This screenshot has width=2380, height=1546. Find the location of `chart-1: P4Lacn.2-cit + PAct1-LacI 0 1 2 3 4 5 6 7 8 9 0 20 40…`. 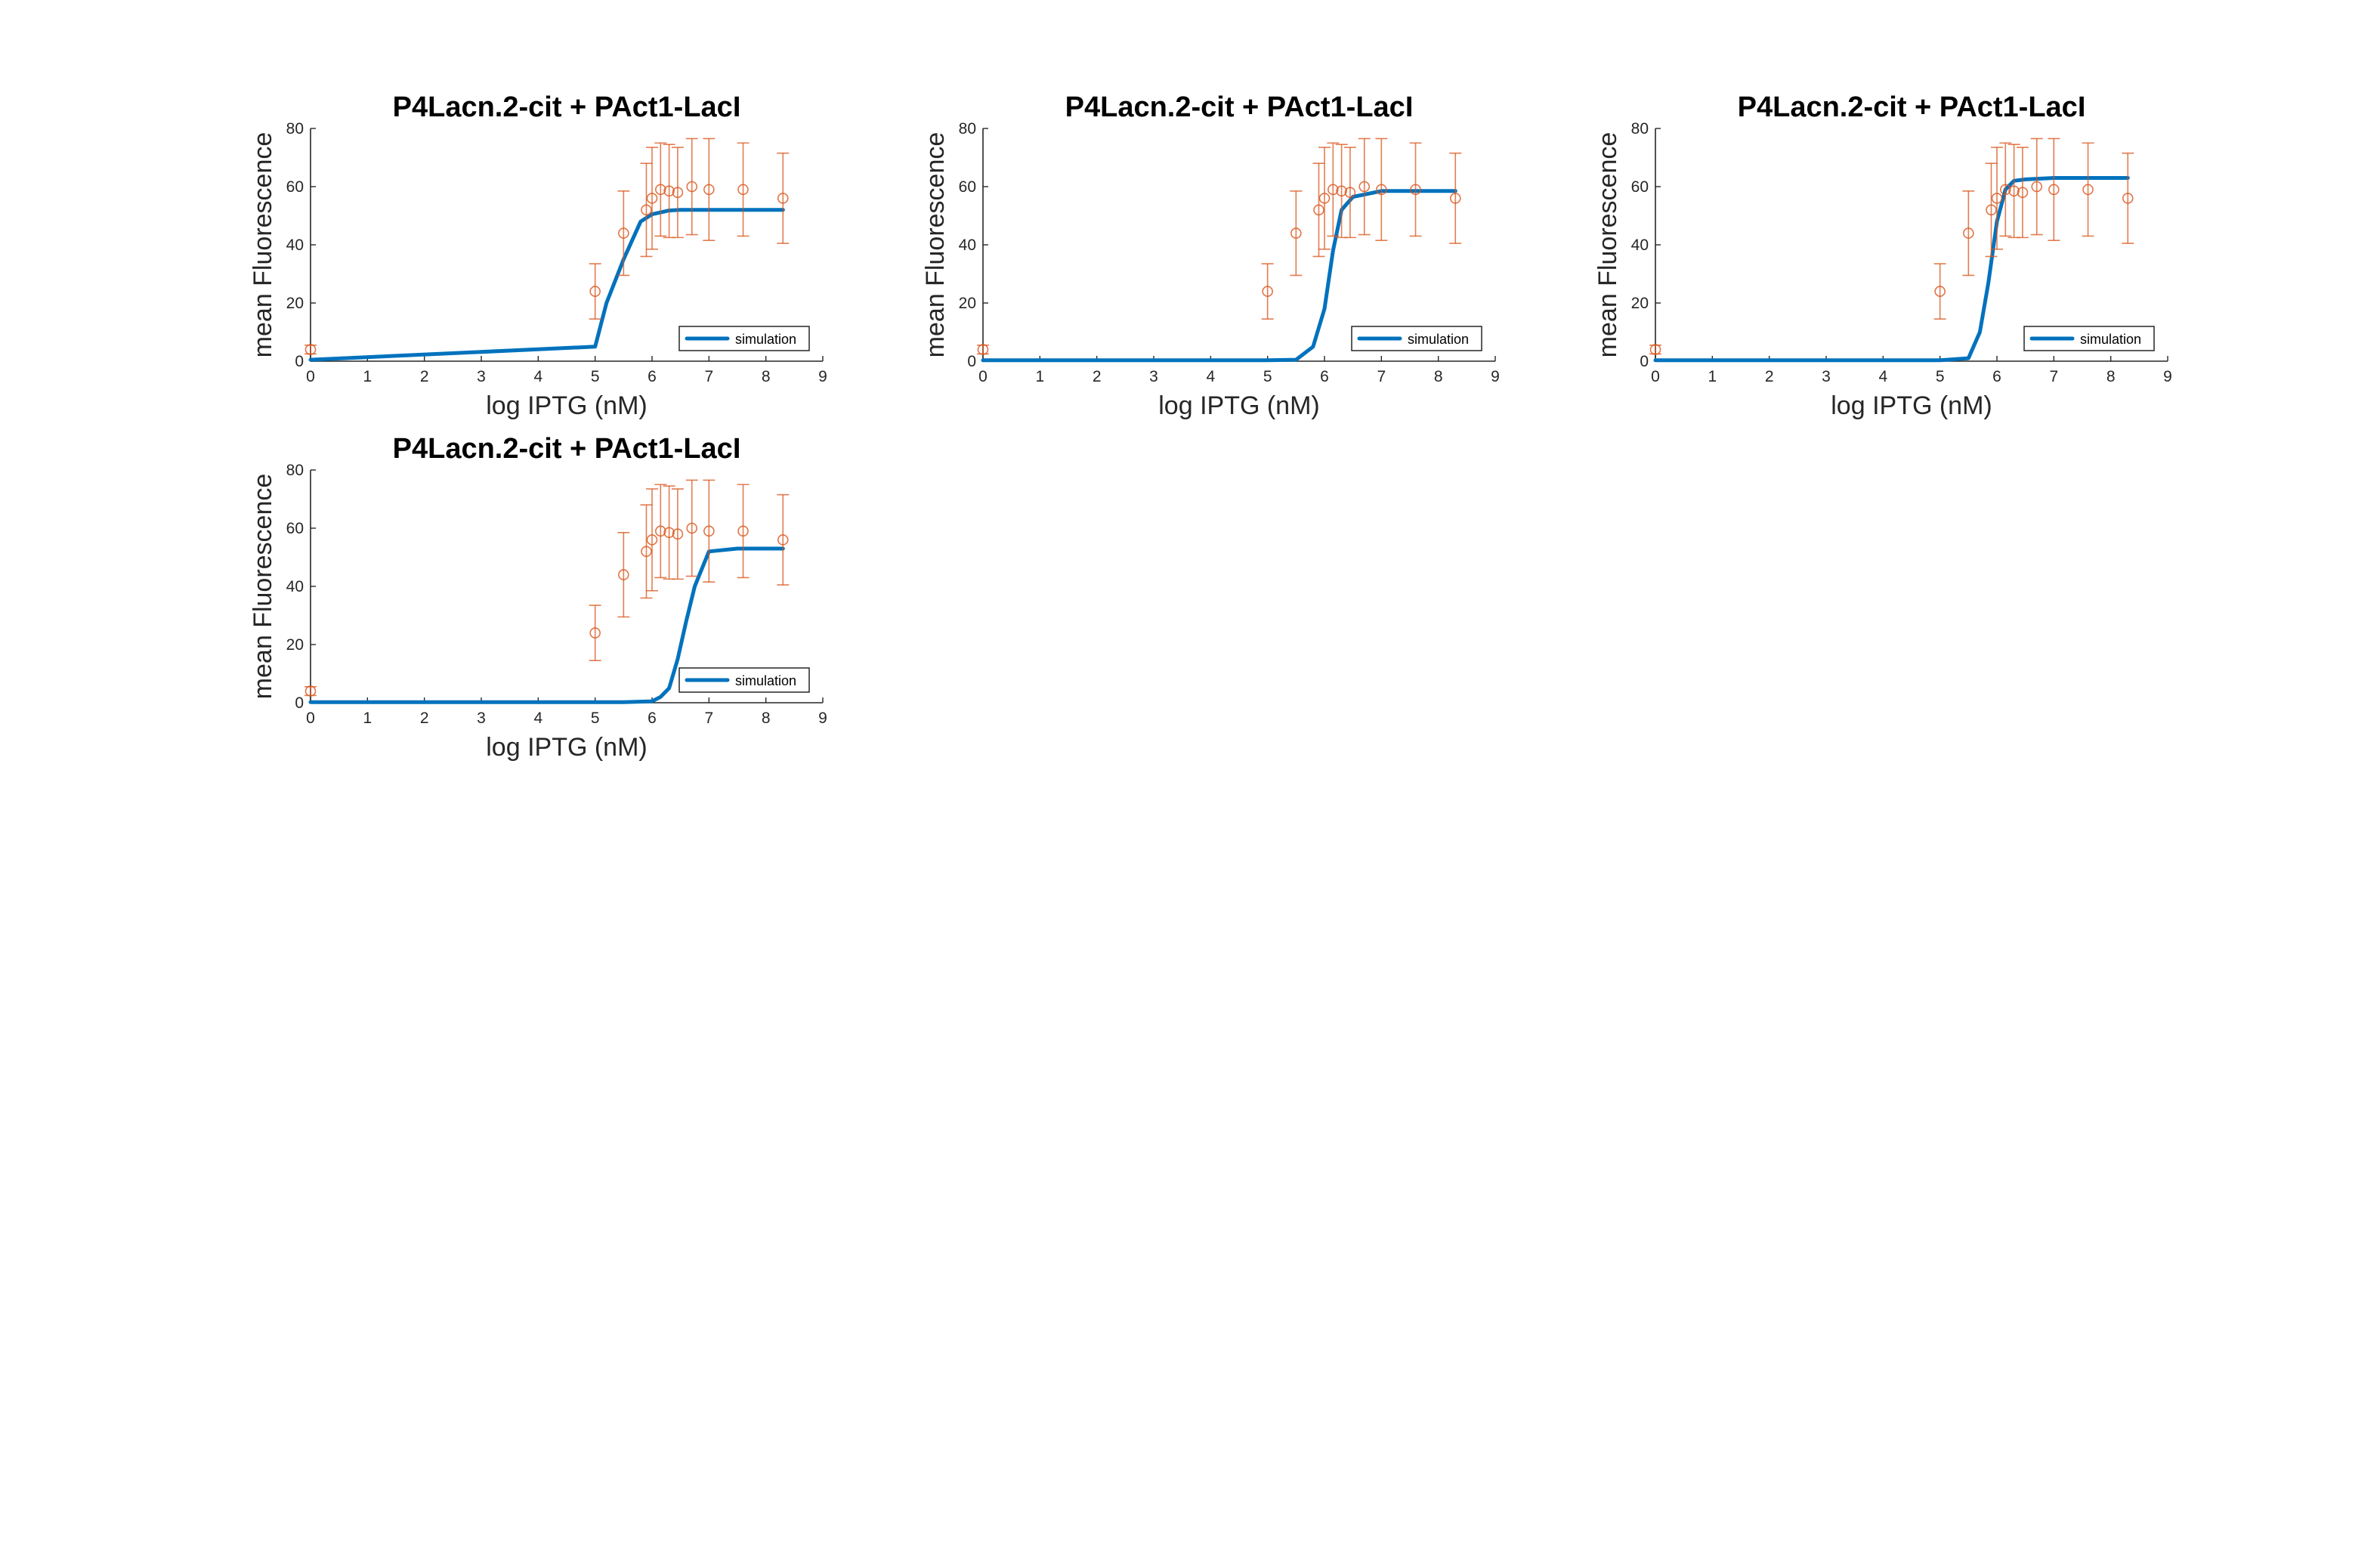

chart-1: P4Lacn.2-cit + PAct1-LacI 0 1 2 3 4 5 6 7 8 9 0 20 40… is located at coordinates (538, 255).